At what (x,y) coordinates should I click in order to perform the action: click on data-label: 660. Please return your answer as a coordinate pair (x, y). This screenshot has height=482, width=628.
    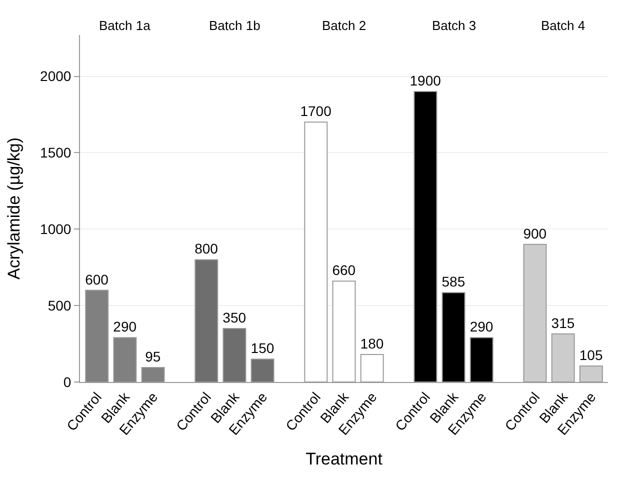
    Looking at the image, I should click on (344, 270).